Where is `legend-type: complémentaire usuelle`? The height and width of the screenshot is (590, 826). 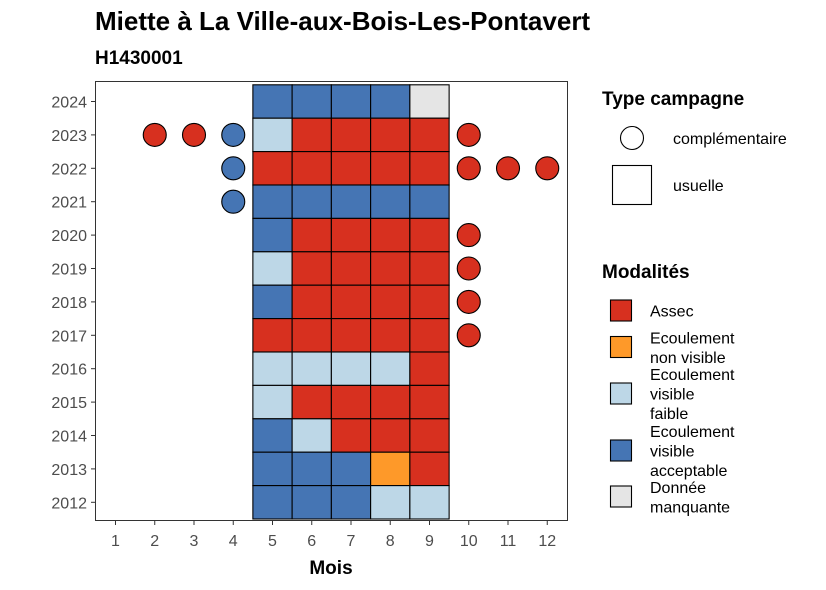
legend-type: complémentaire usuelle is located at coordinates (699, 165).